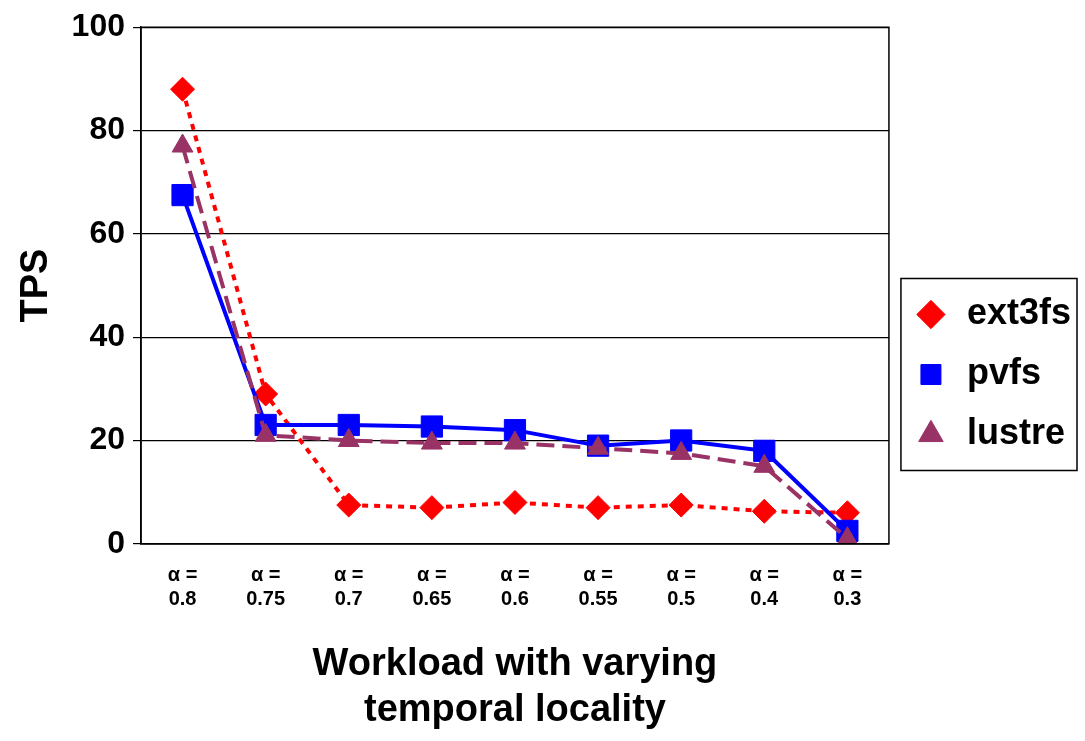 The image size is (1085, 741). I want to click on y-axis-title: TPS, so click(34, 285).